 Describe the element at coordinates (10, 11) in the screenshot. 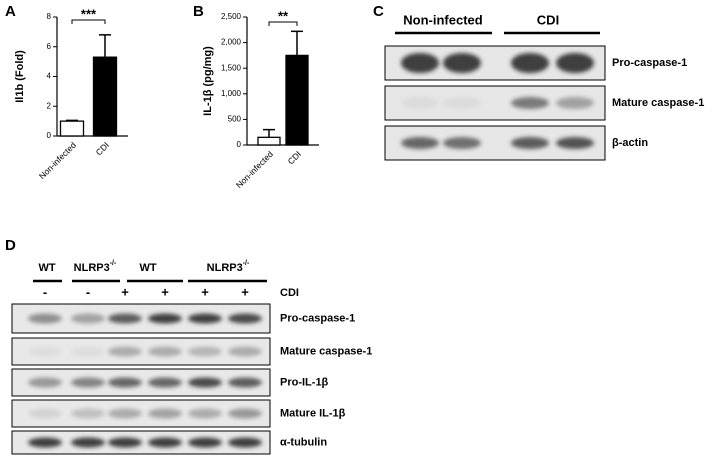

I see `panel-letter: A` at that location.